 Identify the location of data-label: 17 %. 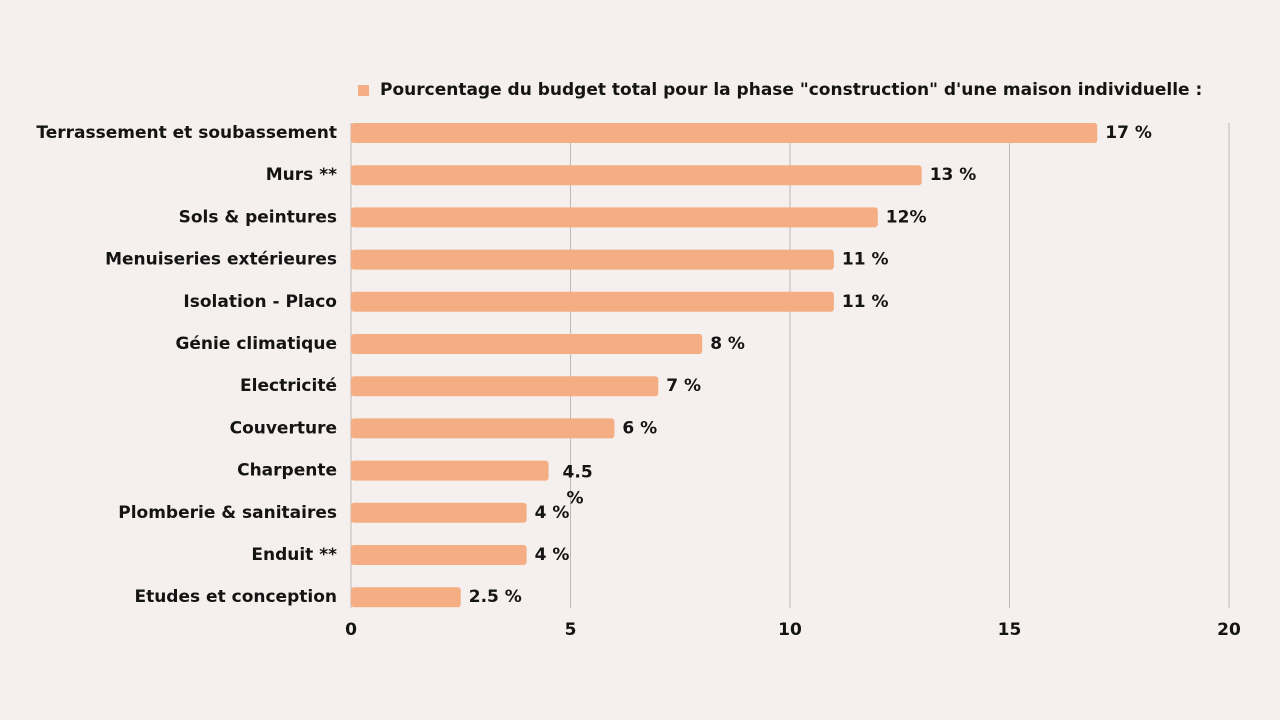
(1128, 133).